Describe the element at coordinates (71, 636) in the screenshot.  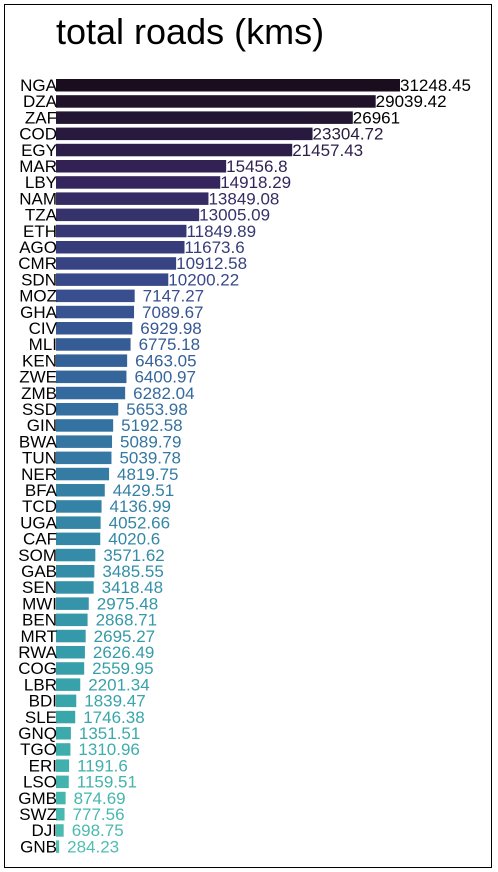
I see `bar-mrt` at that location.